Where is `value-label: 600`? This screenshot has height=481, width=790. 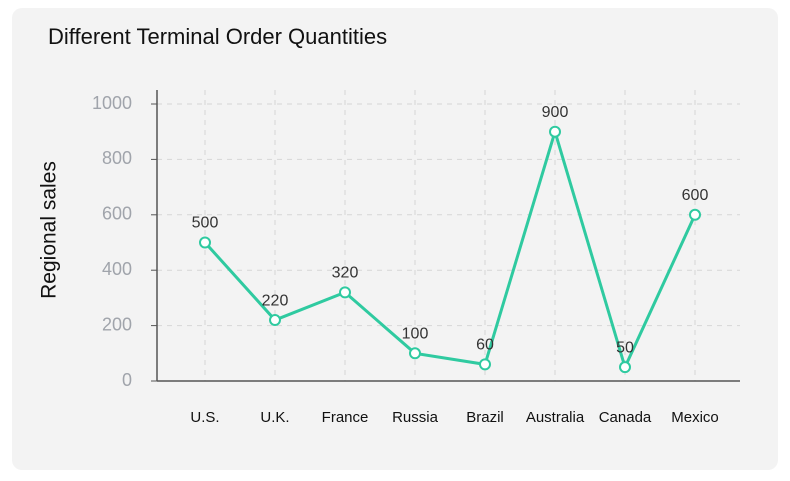 value-label: 600 is located at coordinates (695, 195).